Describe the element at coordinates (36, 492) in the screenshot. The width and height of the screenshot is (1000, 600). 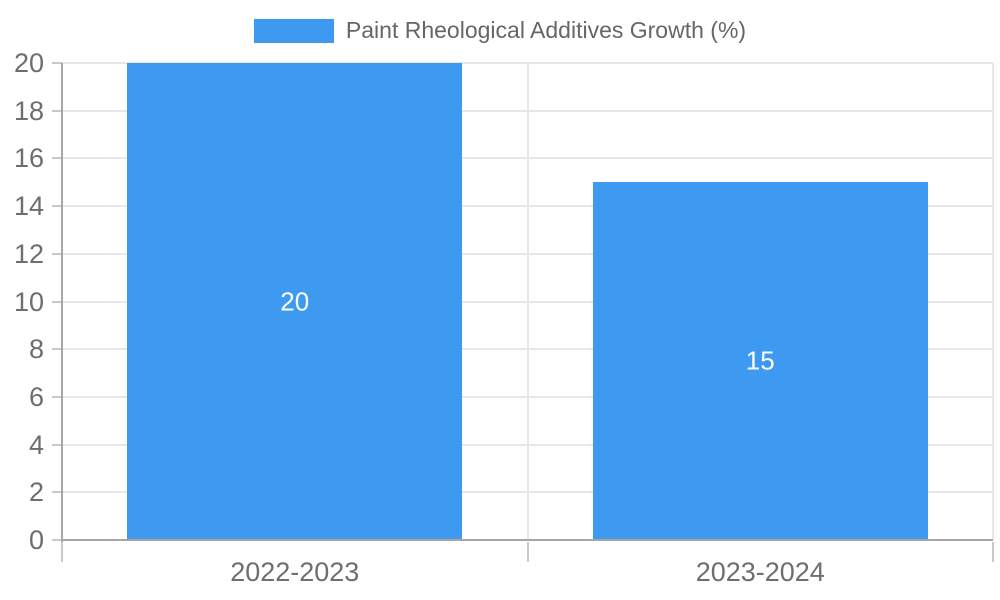
I see `y-tick-label: 2` at that location.